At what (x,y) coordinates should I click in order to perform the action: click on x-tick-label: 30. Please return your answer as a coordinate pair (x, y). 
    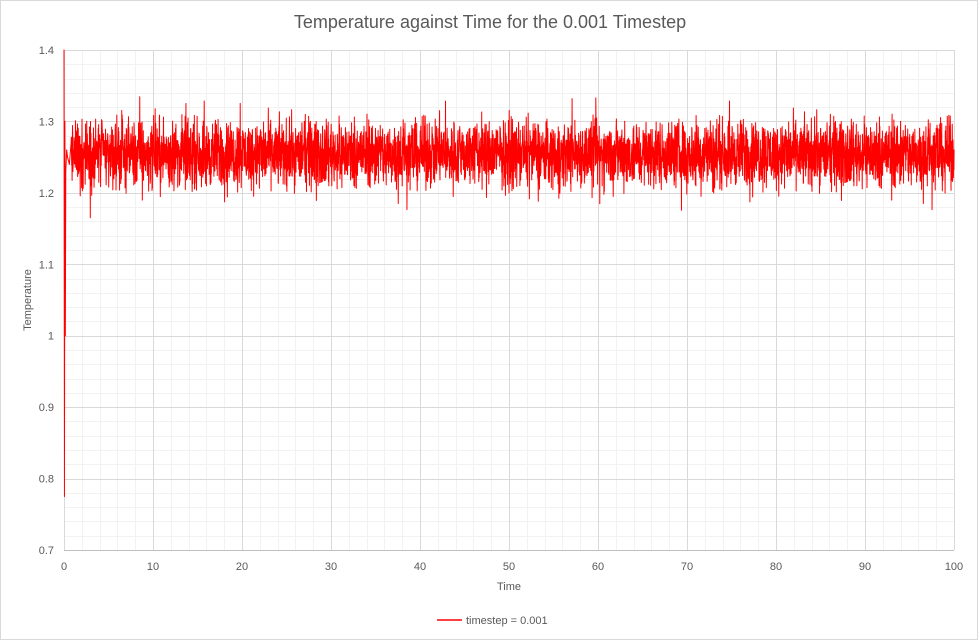
    Looking at the image, I should click on (331, 567).